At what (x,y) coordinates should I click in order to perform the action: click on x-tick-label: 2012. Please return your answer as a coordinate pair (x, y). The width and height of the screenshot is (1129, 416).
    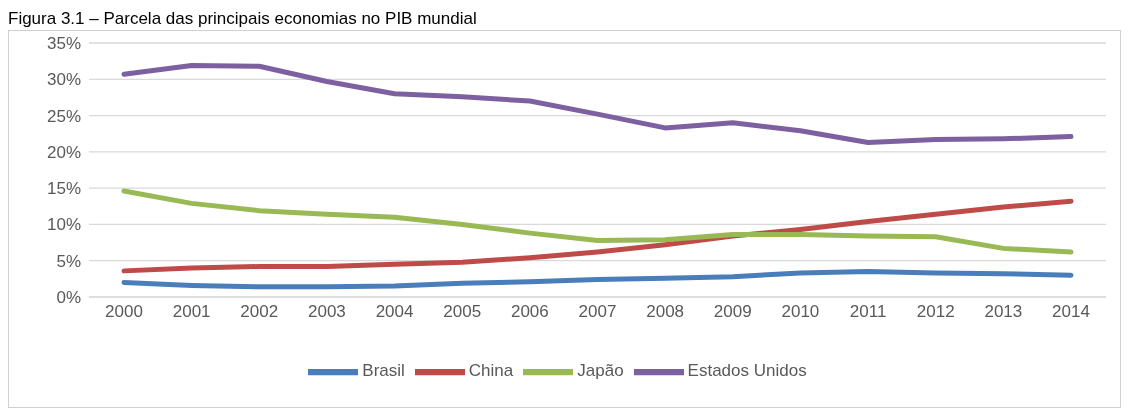
    Looking at the image, I should click on (935, 312).